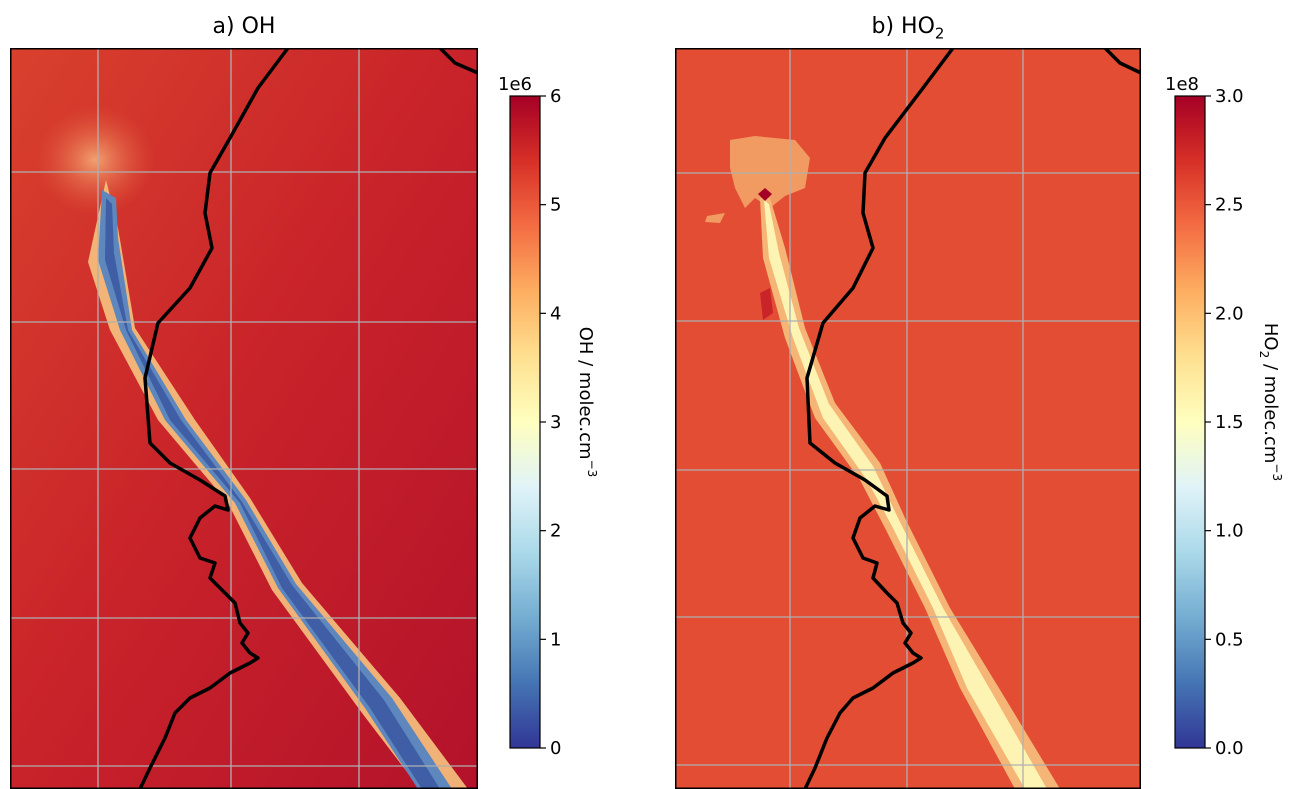 This screenshot has height=789, width=1292. What do you see at coordinates (555, 96) in the screenshot?
I see `oh-colorbar-tick-label: 6` at bounding box center [555, 96].